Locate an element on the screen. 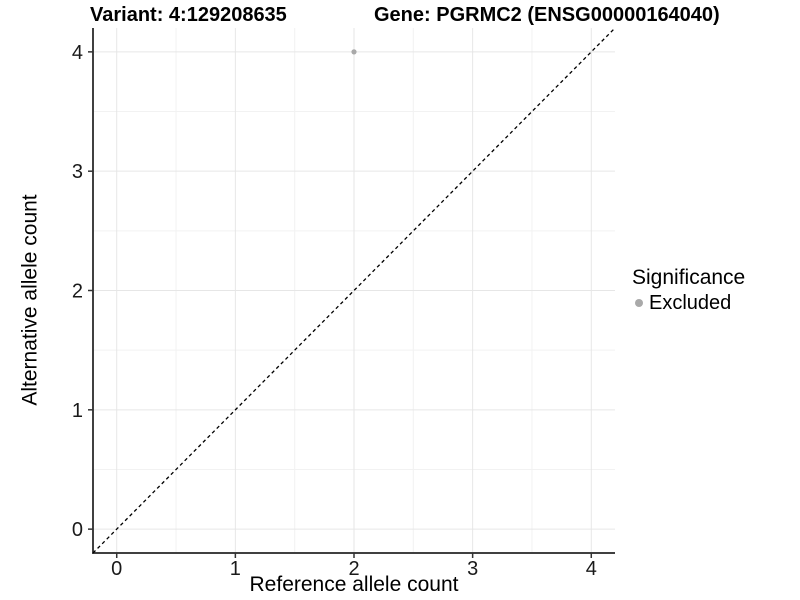 The width and height of the screenshot is (800, 600). legend: Significance Excluded is located at coordinates (688, 290).